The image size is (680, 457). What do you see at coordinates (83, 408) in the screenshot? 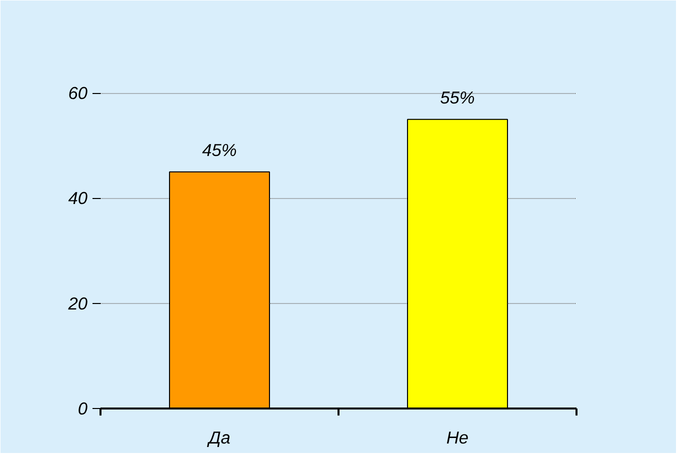
I see `y-tick-label: 0` at bounding box center [83, 408].